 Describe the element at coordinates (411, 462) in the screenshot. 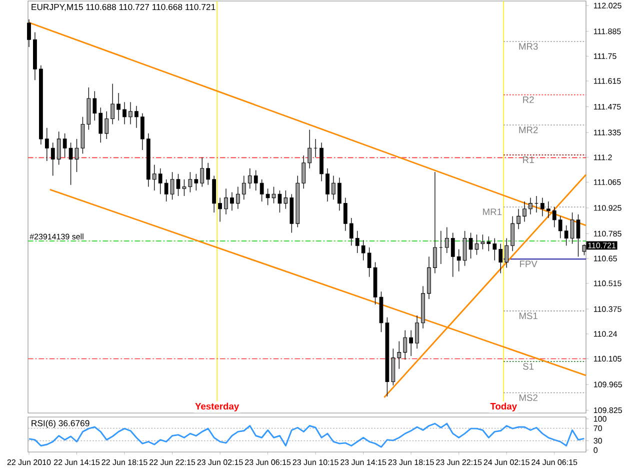

I see `x-tick-label: 23 Jun 18:15` at that location.